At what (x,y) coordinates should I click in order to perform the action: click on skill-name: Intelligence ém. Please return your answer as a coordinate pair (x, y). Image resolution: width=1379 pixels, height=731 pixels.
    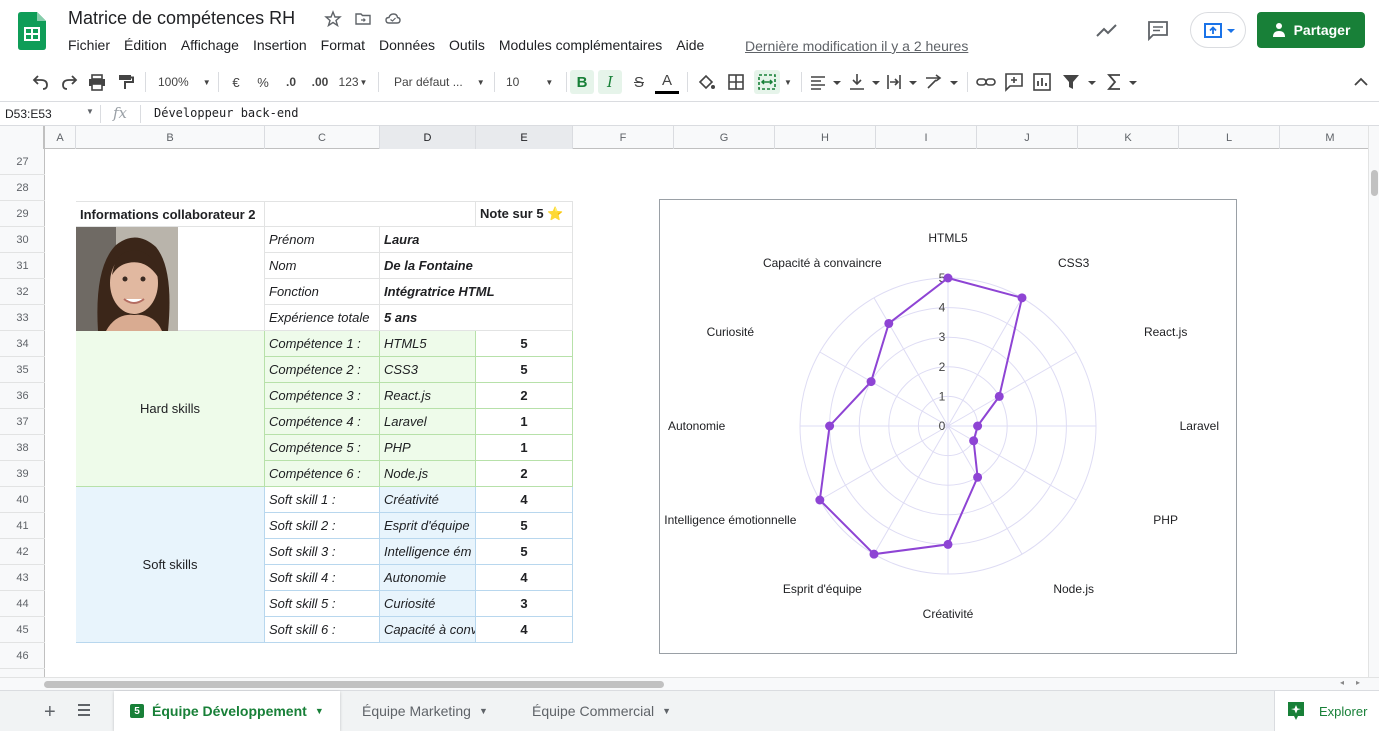
    Looking at the image, I should click on (428, 552).